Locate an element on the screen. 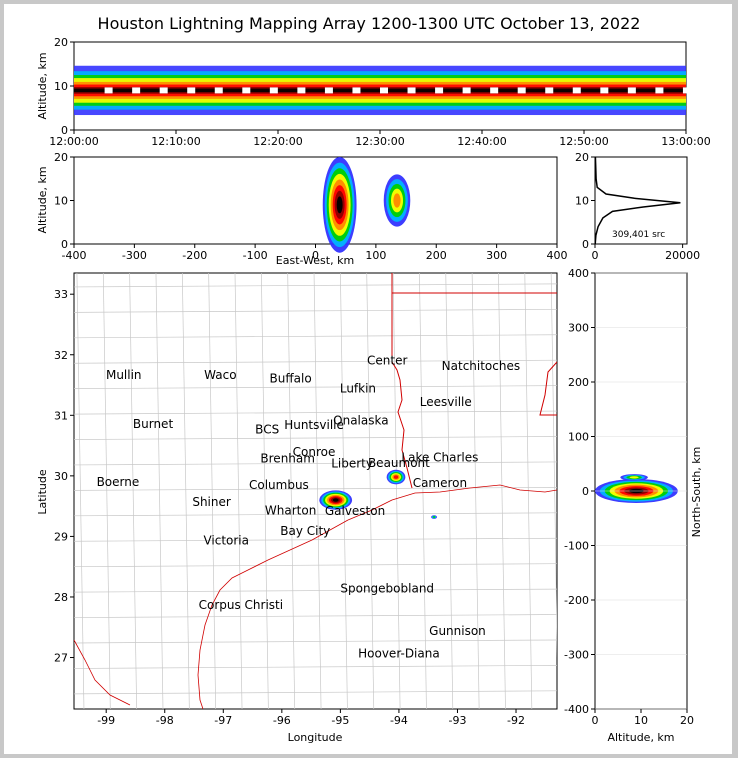  y-tick-label: -400 is located at coordinates (576, 709).